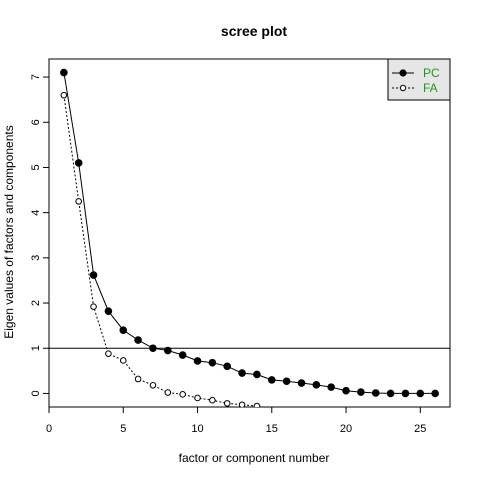 The width and height of the screenshot is (480, 480). I want to click on legend-label-pc: PC, so click(431, 73).